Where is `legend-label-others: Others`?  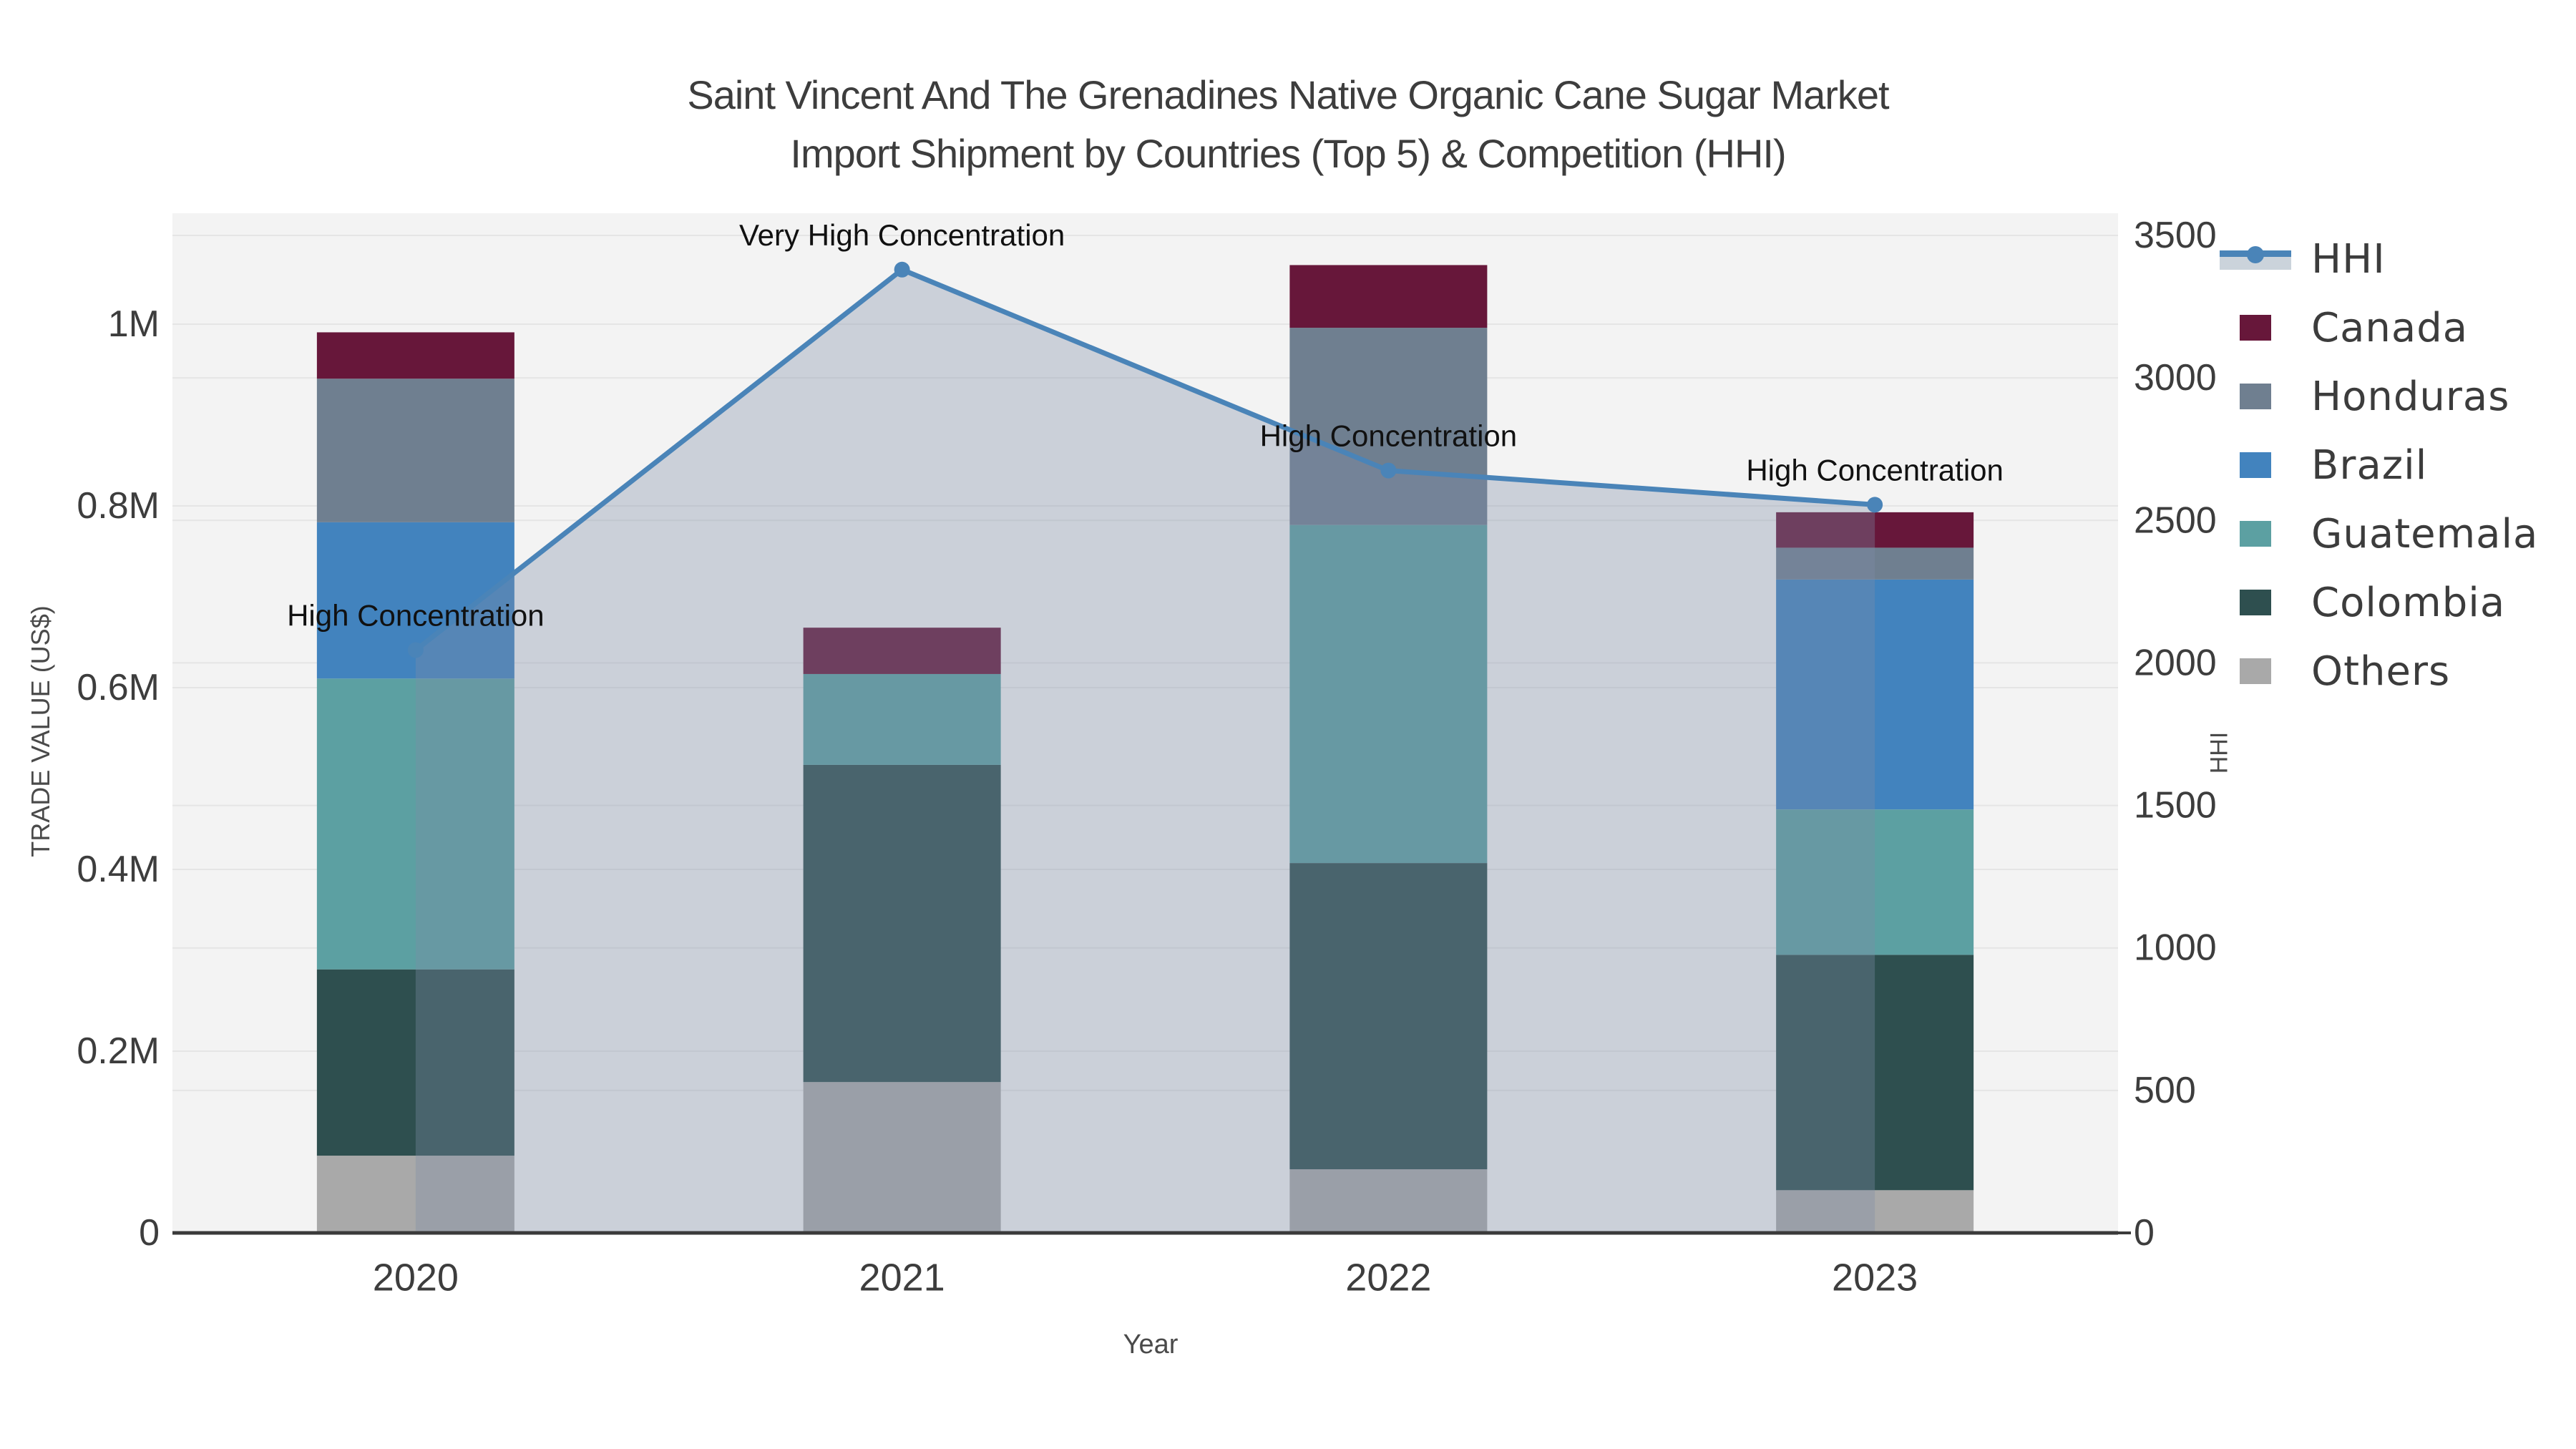
legend-label-others: Others is located at coordinates (2381, 671).